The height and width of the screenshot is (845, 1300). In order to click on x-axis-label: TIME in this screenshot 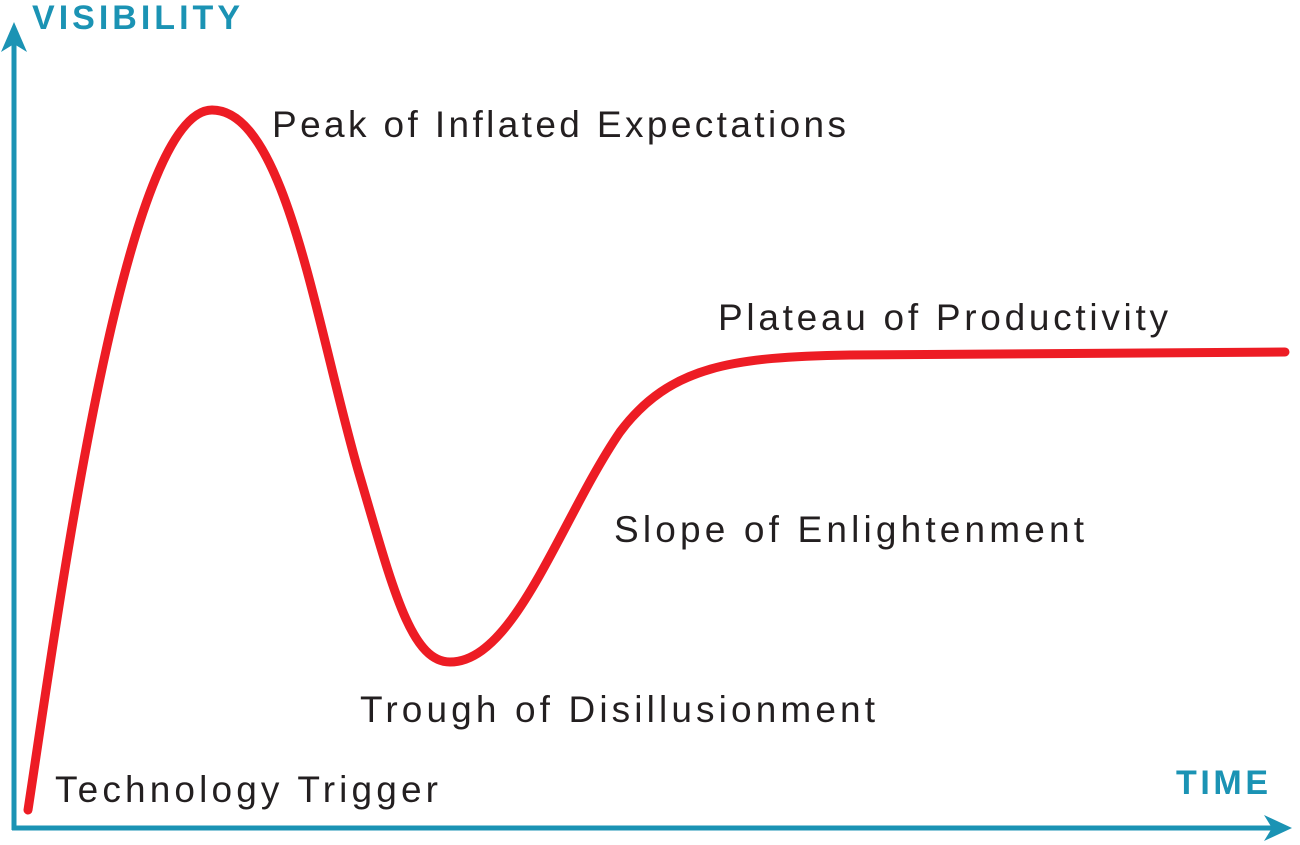, I will do `click(1222, 783)`.